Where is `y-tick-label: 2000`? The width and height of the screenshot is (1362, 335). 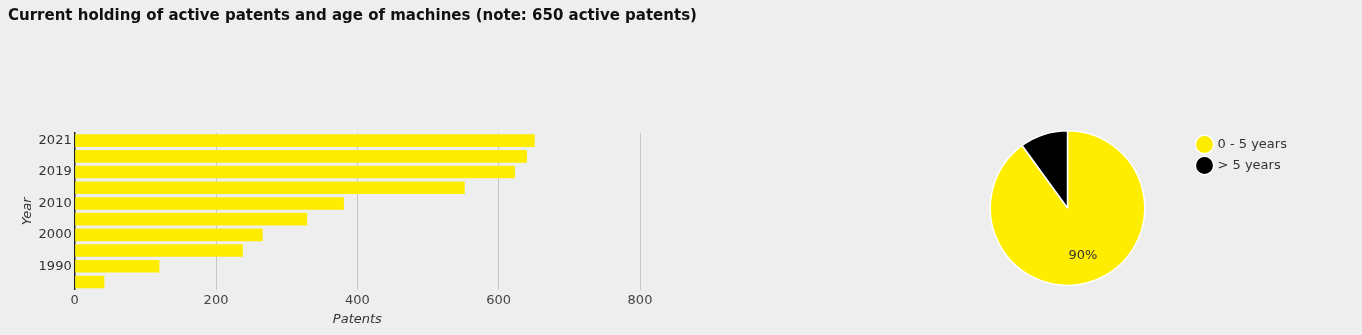 y-tick-label: 2000 is located at coordinates (55, 234).